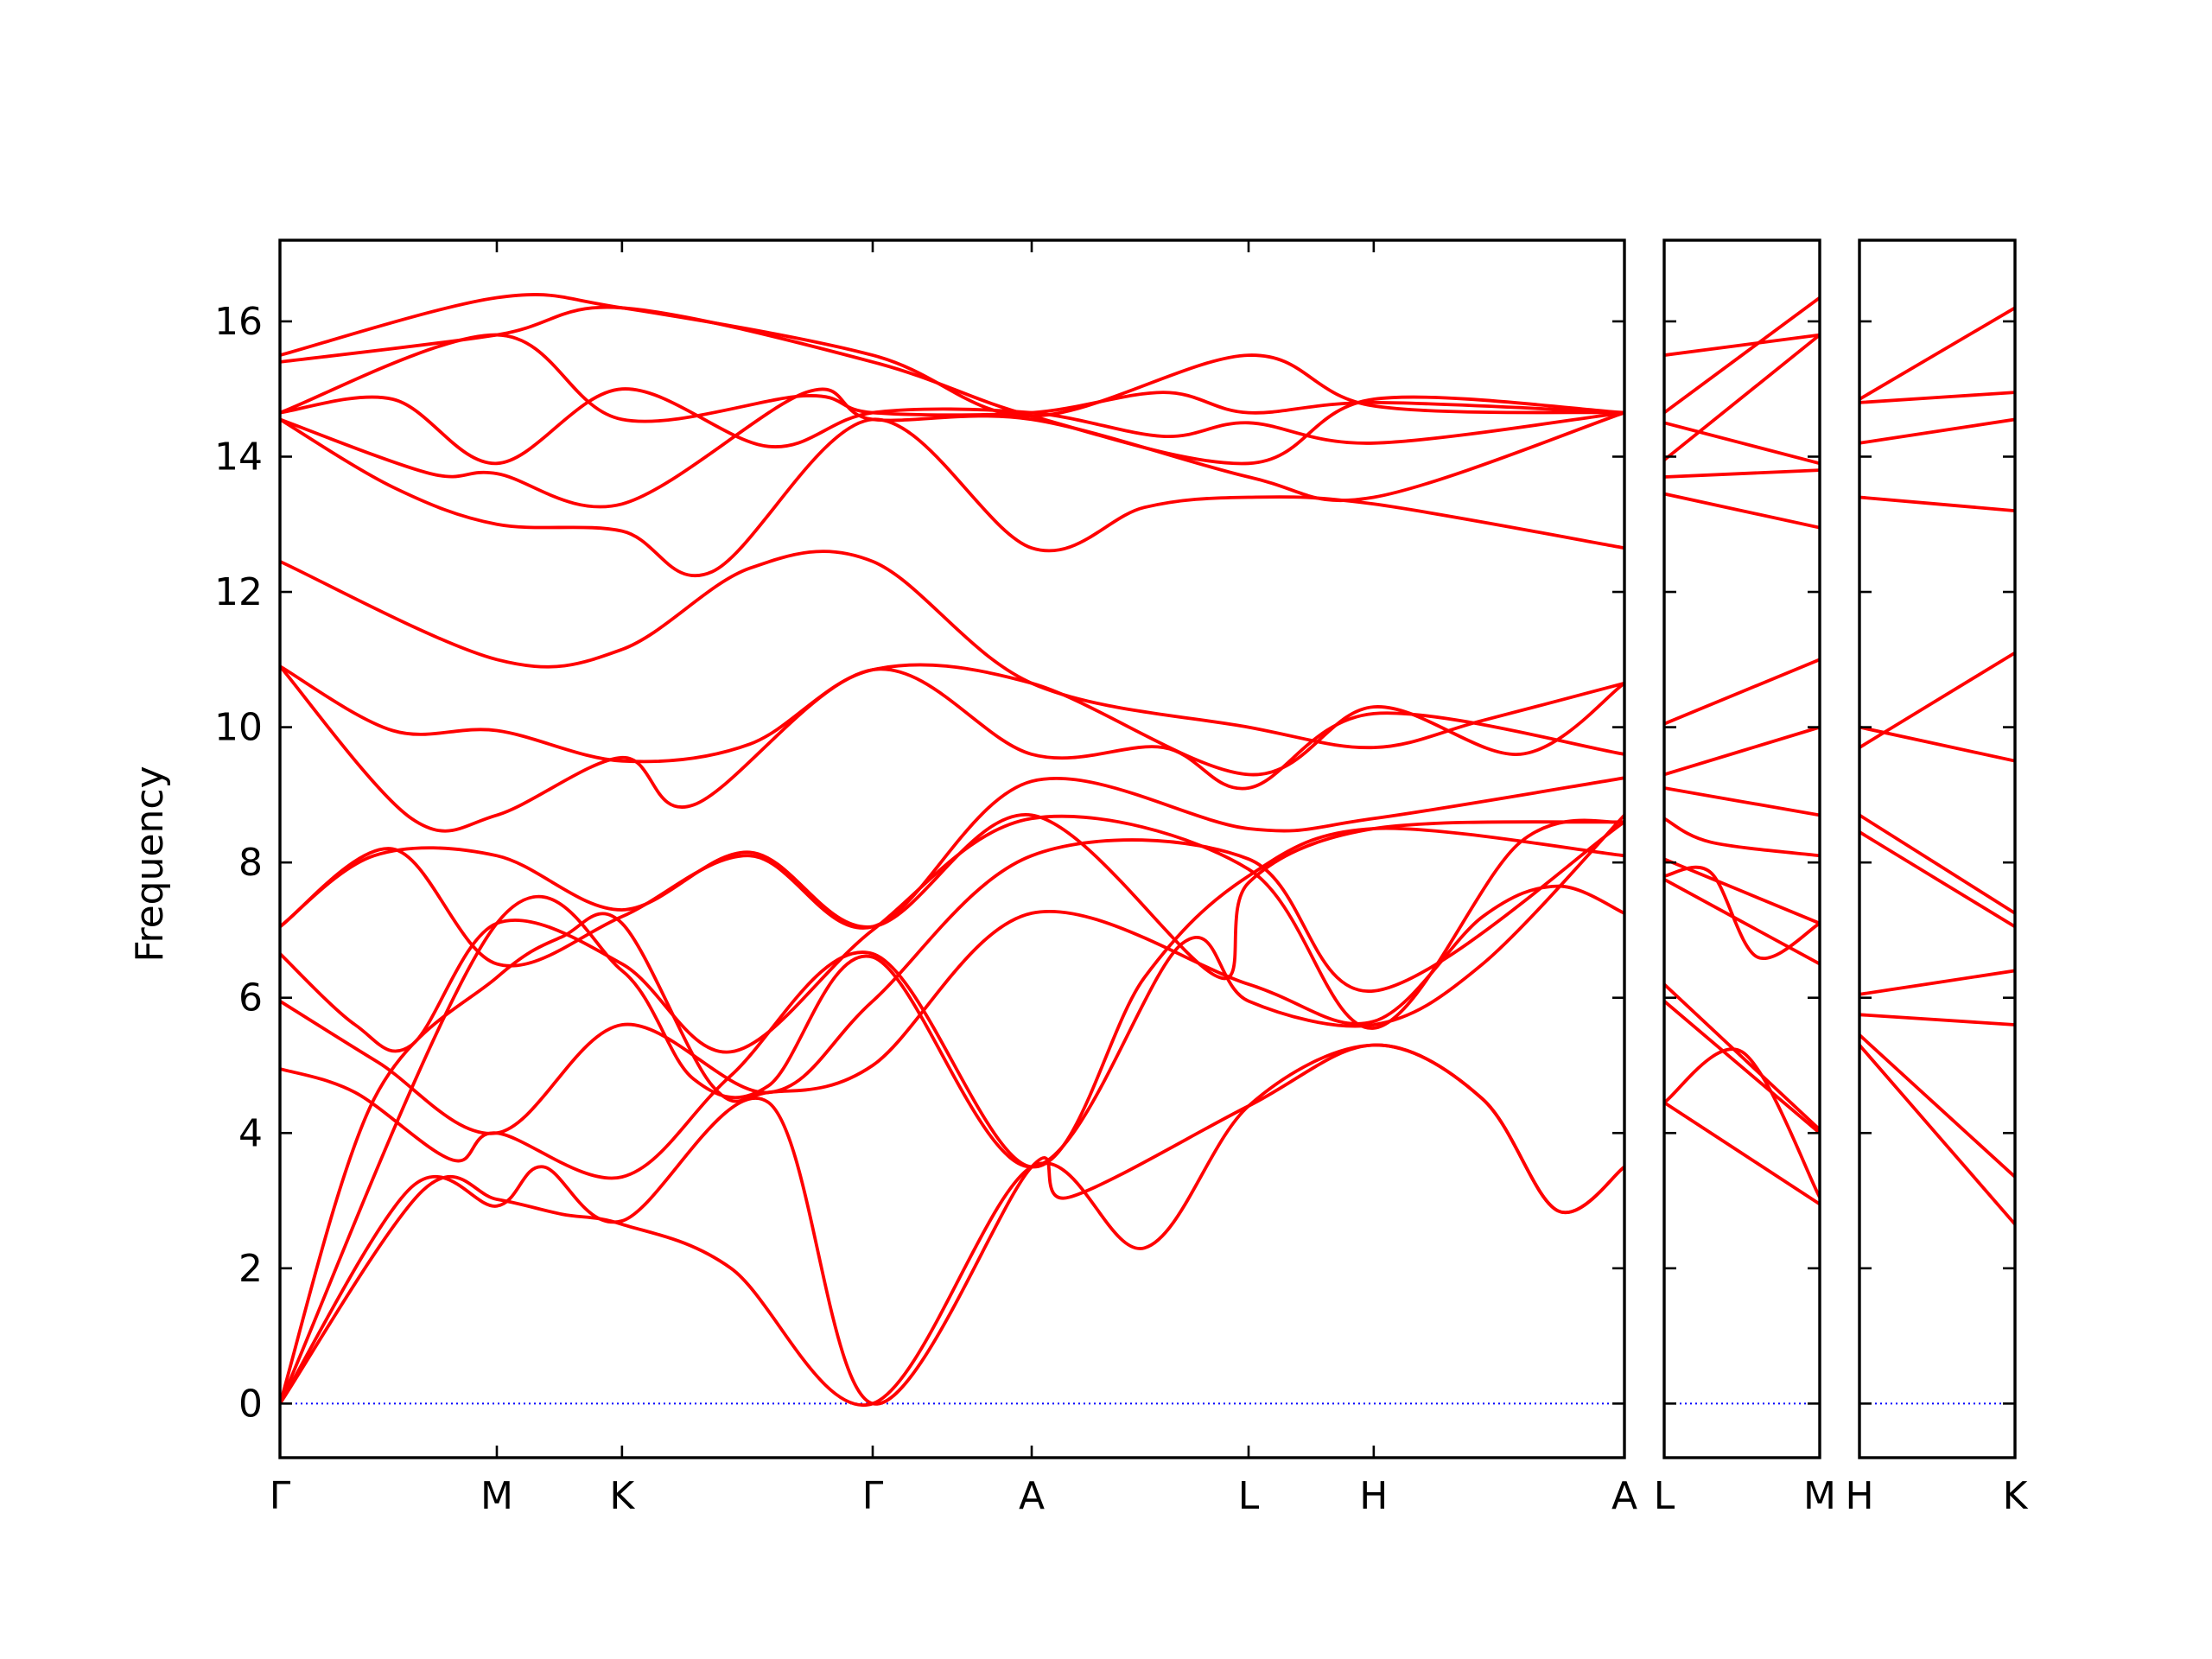  What do you see at coordinates (250, 863) in the screenshot?
I see `y-tick-label: 8` at bounding box center [250, 863].